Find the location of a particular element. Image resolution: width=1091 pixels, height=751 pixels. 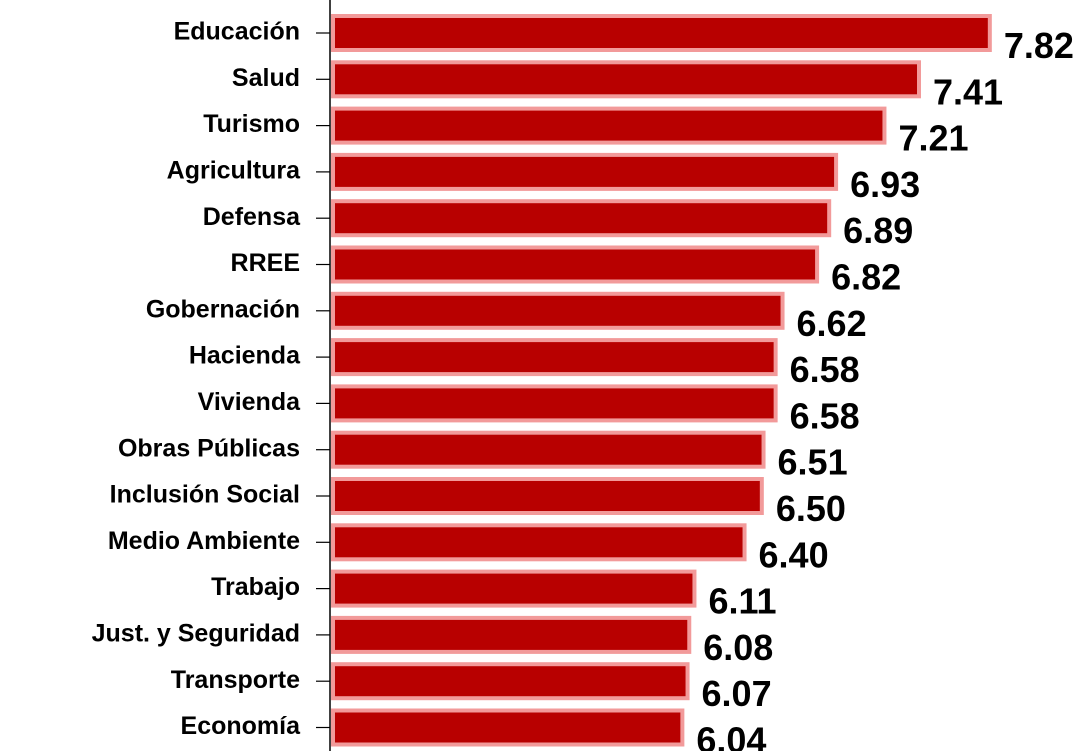

y-tick-label: Economía is located at coordinates (241, 726).